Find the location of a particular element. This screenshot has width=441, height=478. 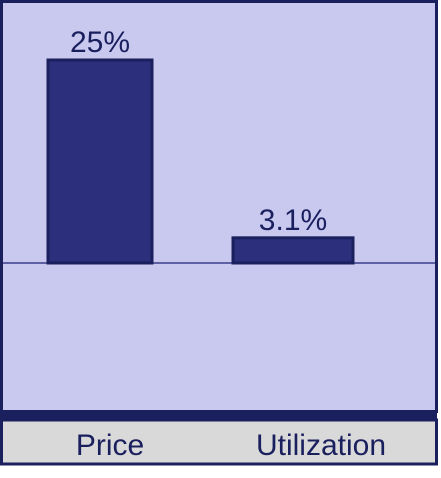

category-strip is located at coordinates (219, 442).